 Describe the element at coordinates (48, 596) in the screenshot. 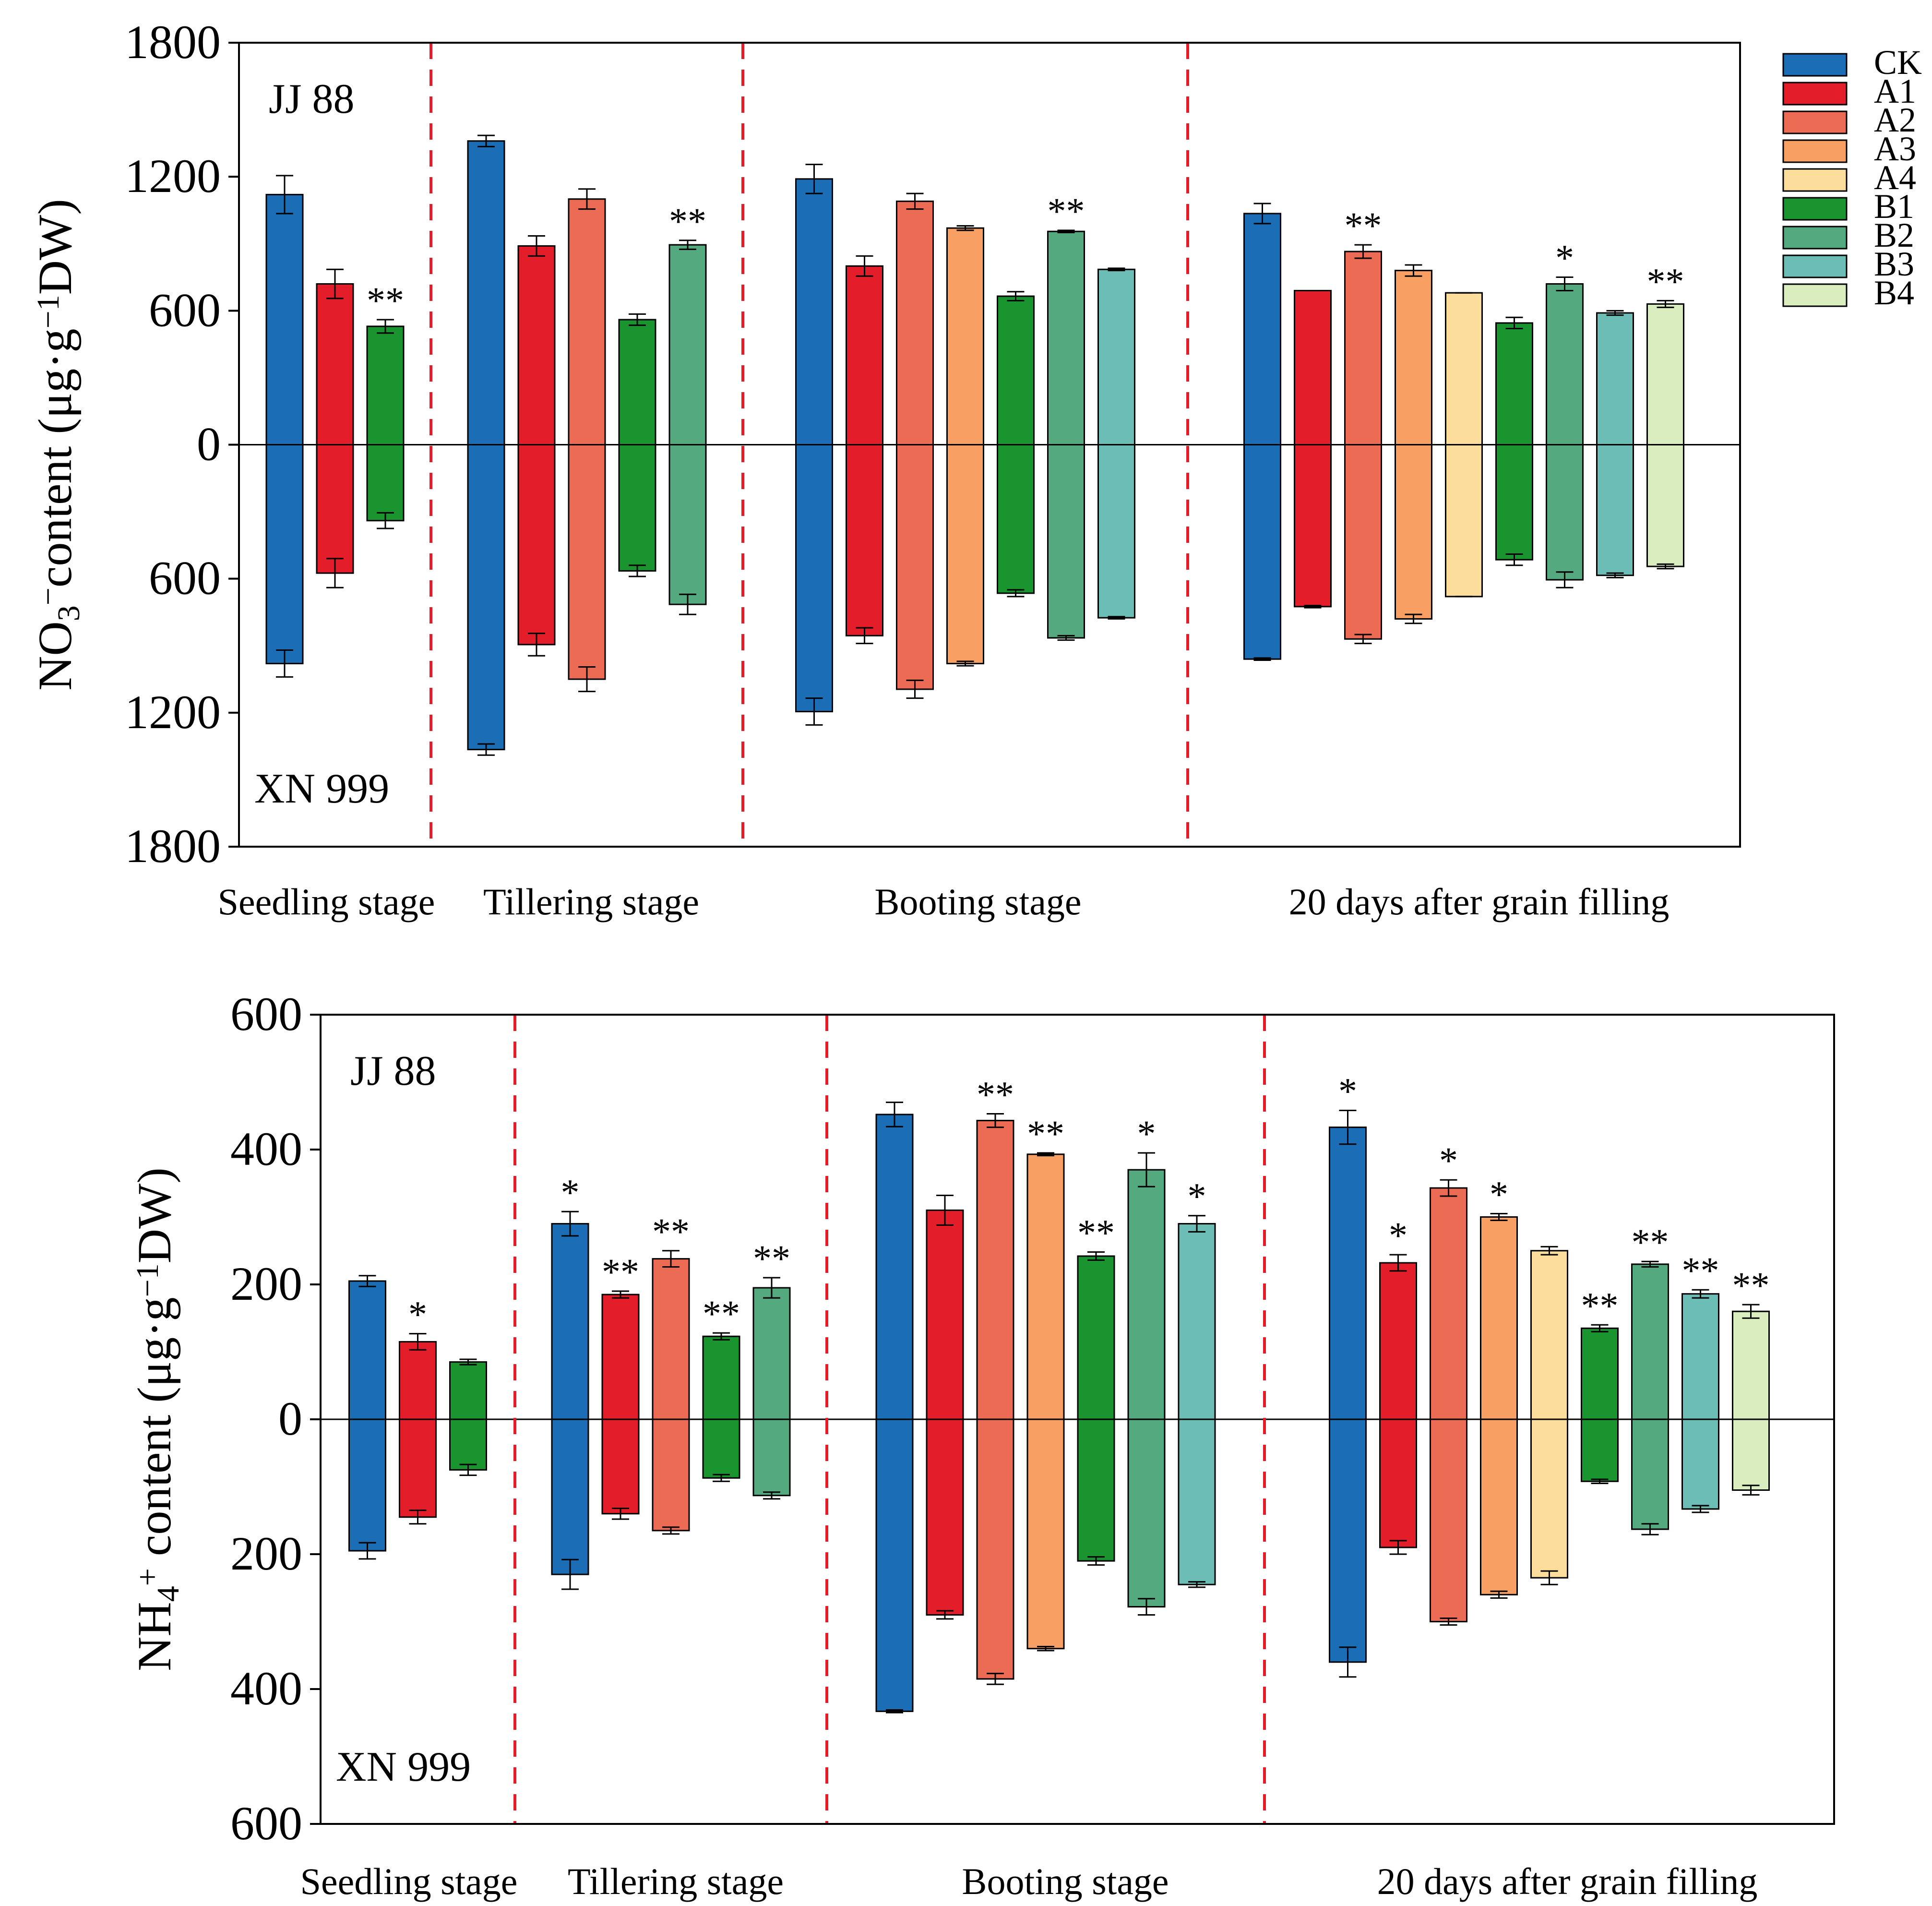

I see `y-axis-label-part: −` at that location.